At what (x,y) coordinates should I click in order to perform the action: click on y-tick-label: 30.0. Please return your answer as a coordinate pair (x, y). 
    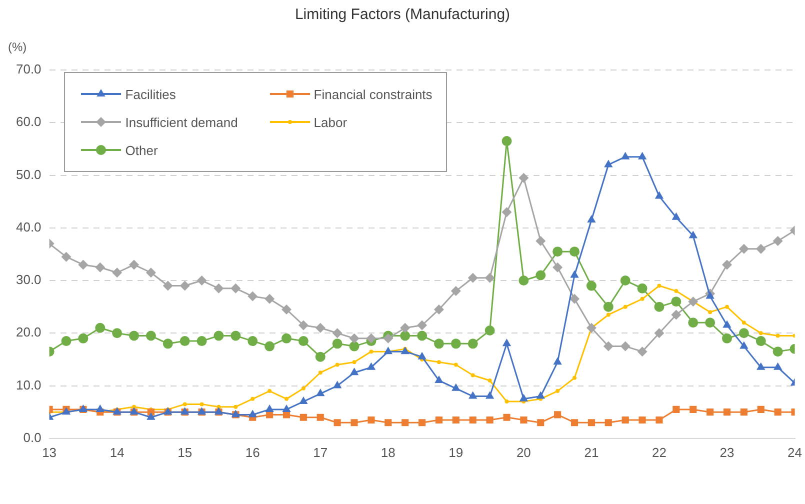
    Looking at the image, I should click on (29, 280).